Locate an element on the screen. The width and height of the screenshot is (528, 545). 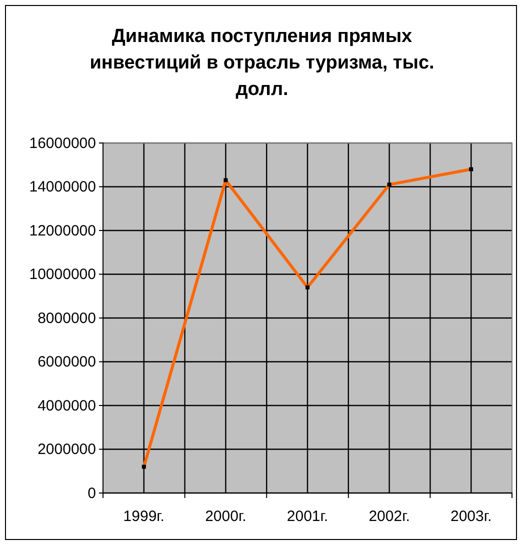
y-tick-label: 8000000 is located at coordinates (67, 318).